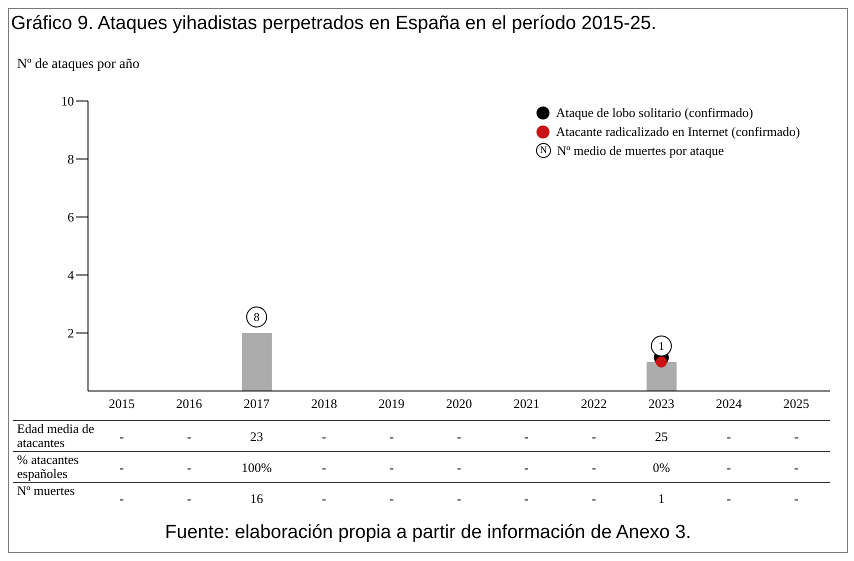  I want to click on x-tick-label: 2023, so click(661, 404).